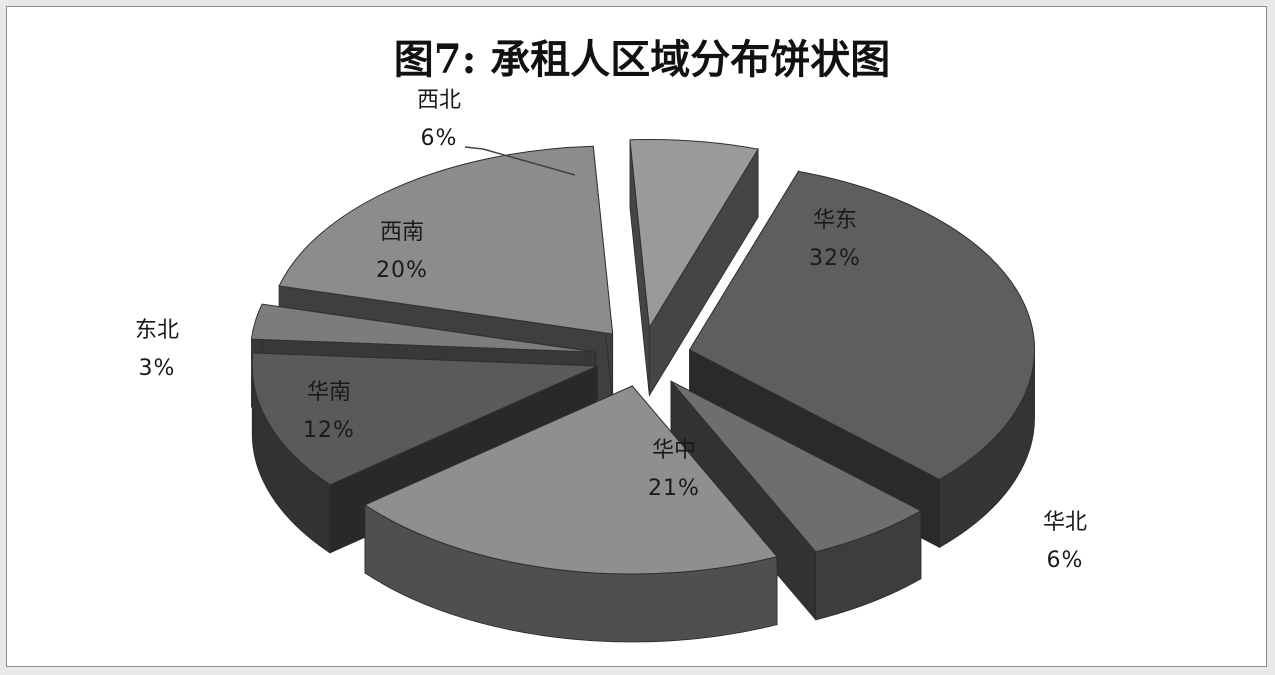 This screenshot has width=1275, height=675. I want to click on slice-label-name: 华东, so click(835, 220).